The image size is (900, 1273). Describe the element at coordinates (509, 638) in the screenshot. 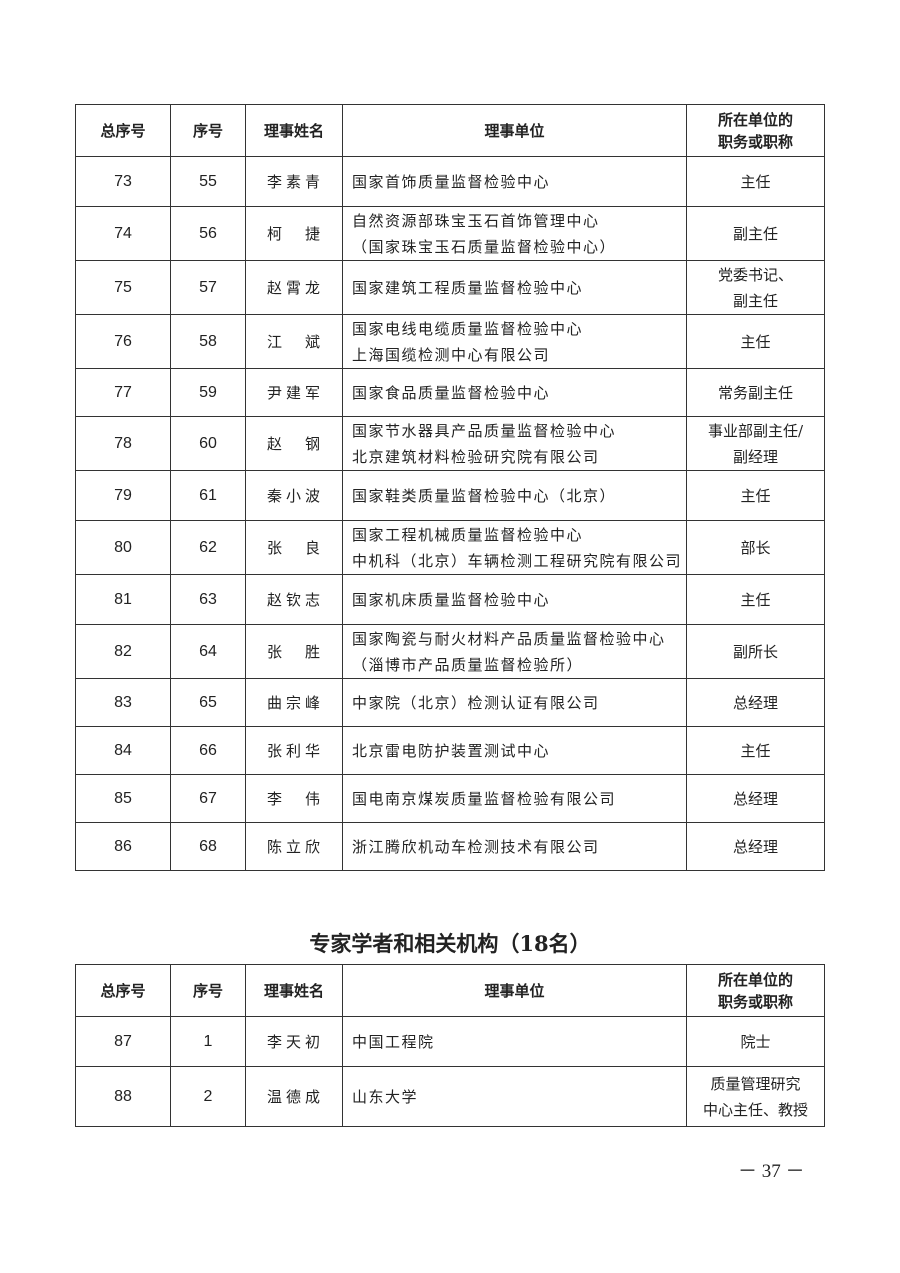

I see `unit-line: 国家陶瓷与耐火材料产品质量监督检验中心` at that location.